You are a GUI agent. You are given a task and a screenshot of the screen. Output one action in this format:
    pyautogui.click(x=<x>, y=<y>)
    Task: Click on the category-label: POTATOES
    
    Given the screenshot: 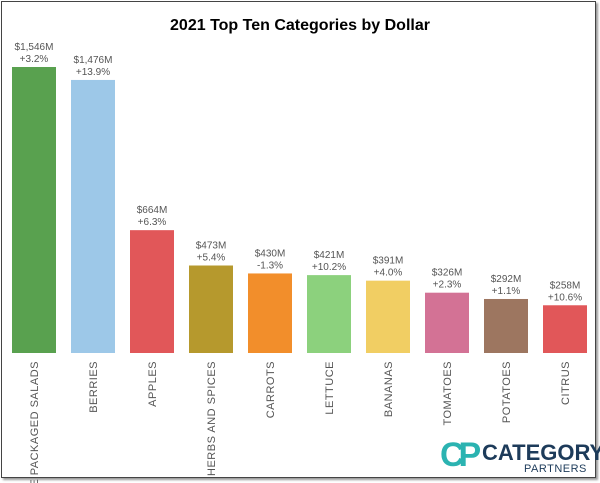 What is the action you would take?
    pyautogui.click(x=507, y=392)
    